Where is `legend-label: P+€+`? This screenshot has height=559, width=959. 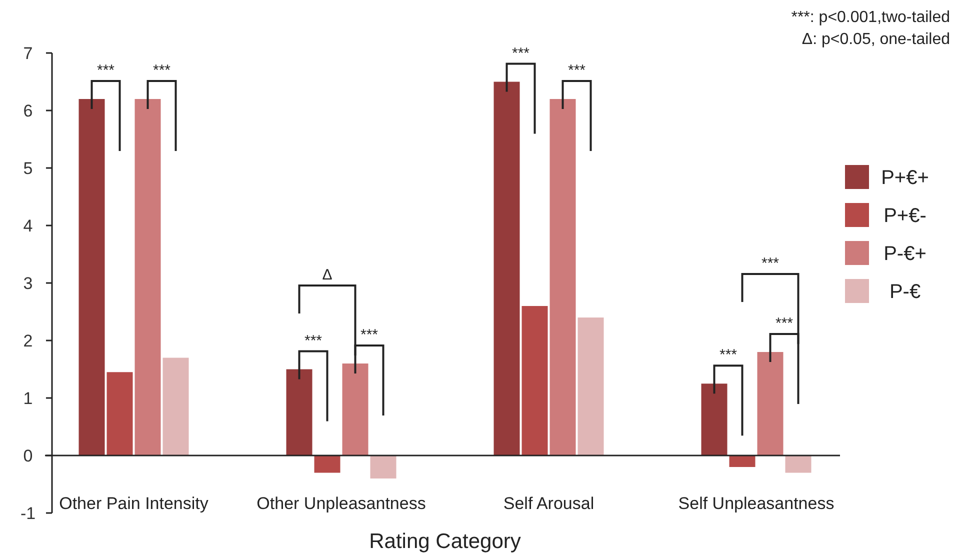 legend-label: P+€+ is located at coordinates (905, 178).